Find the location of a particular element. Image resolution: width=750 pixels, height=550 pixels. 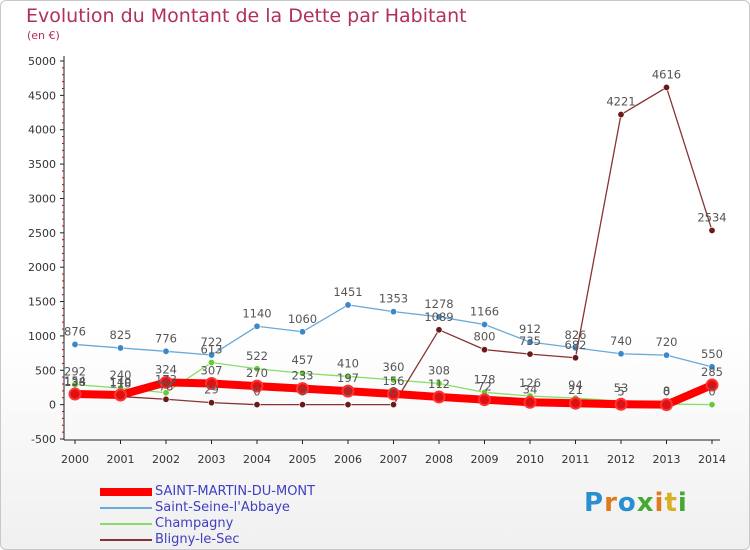

y-tick-label: 2000 is located at coordinates (42, 267).